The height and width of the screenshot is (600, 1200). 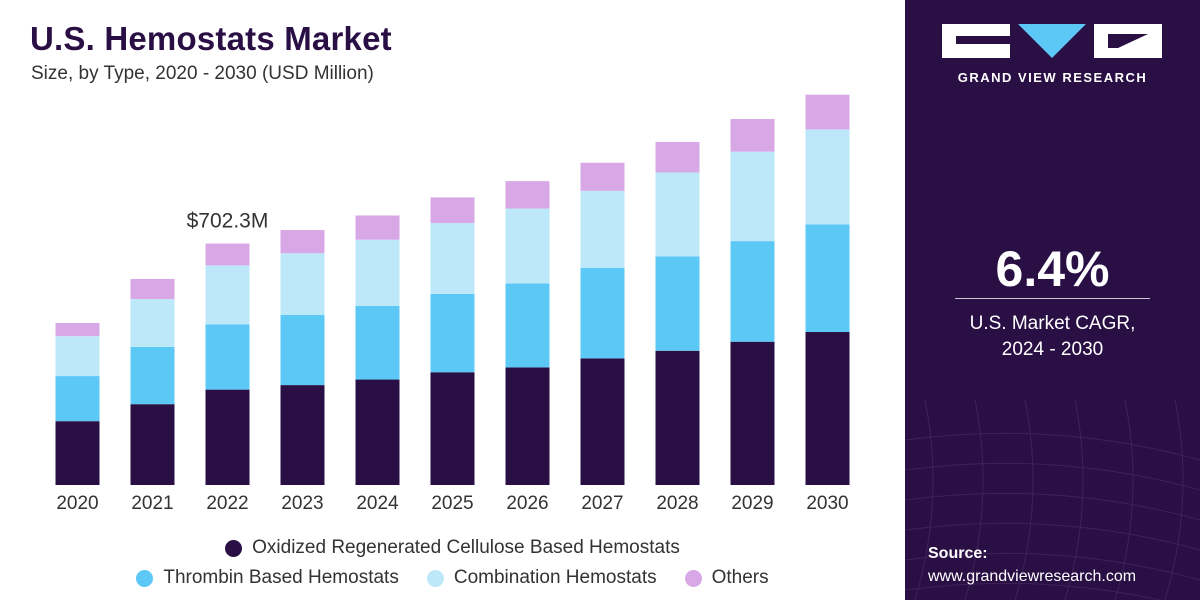 I want to click on cagr-divider, so click(x=1052, y=298).